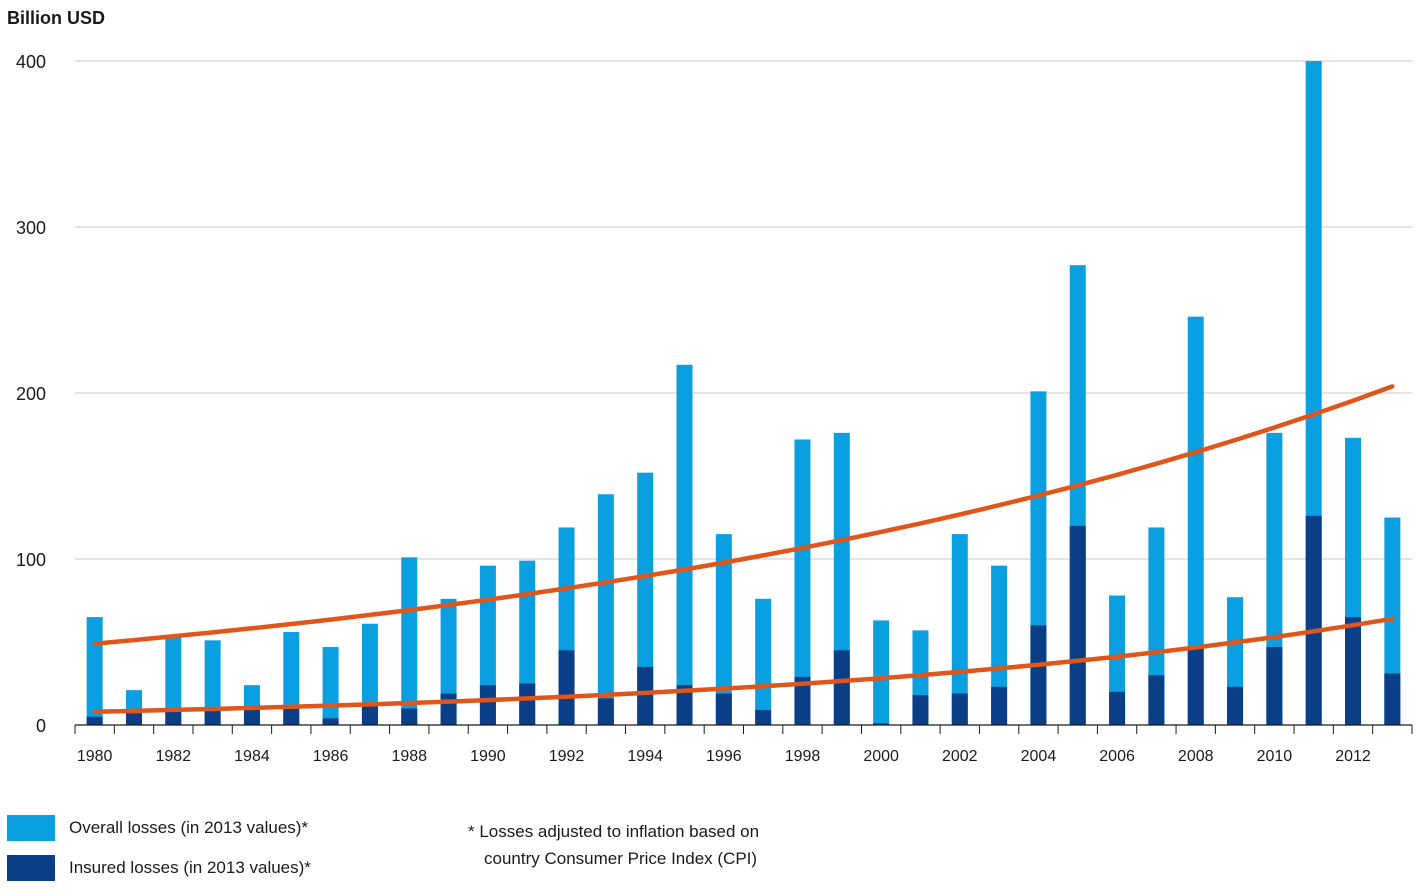 The image size is (1419, 895). I want to click on bar-insured-1995, so click(684, 705).